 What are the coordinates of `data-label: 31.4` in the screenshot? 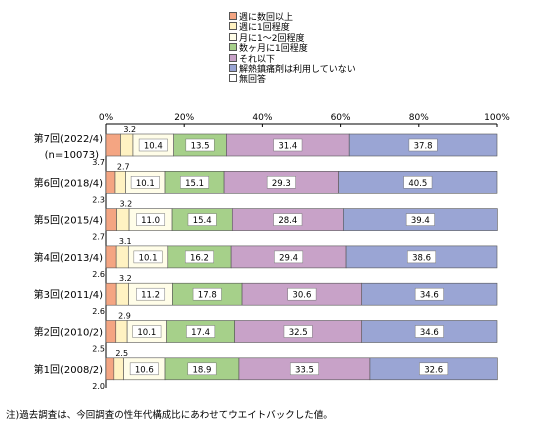 It's located at (287, 147).